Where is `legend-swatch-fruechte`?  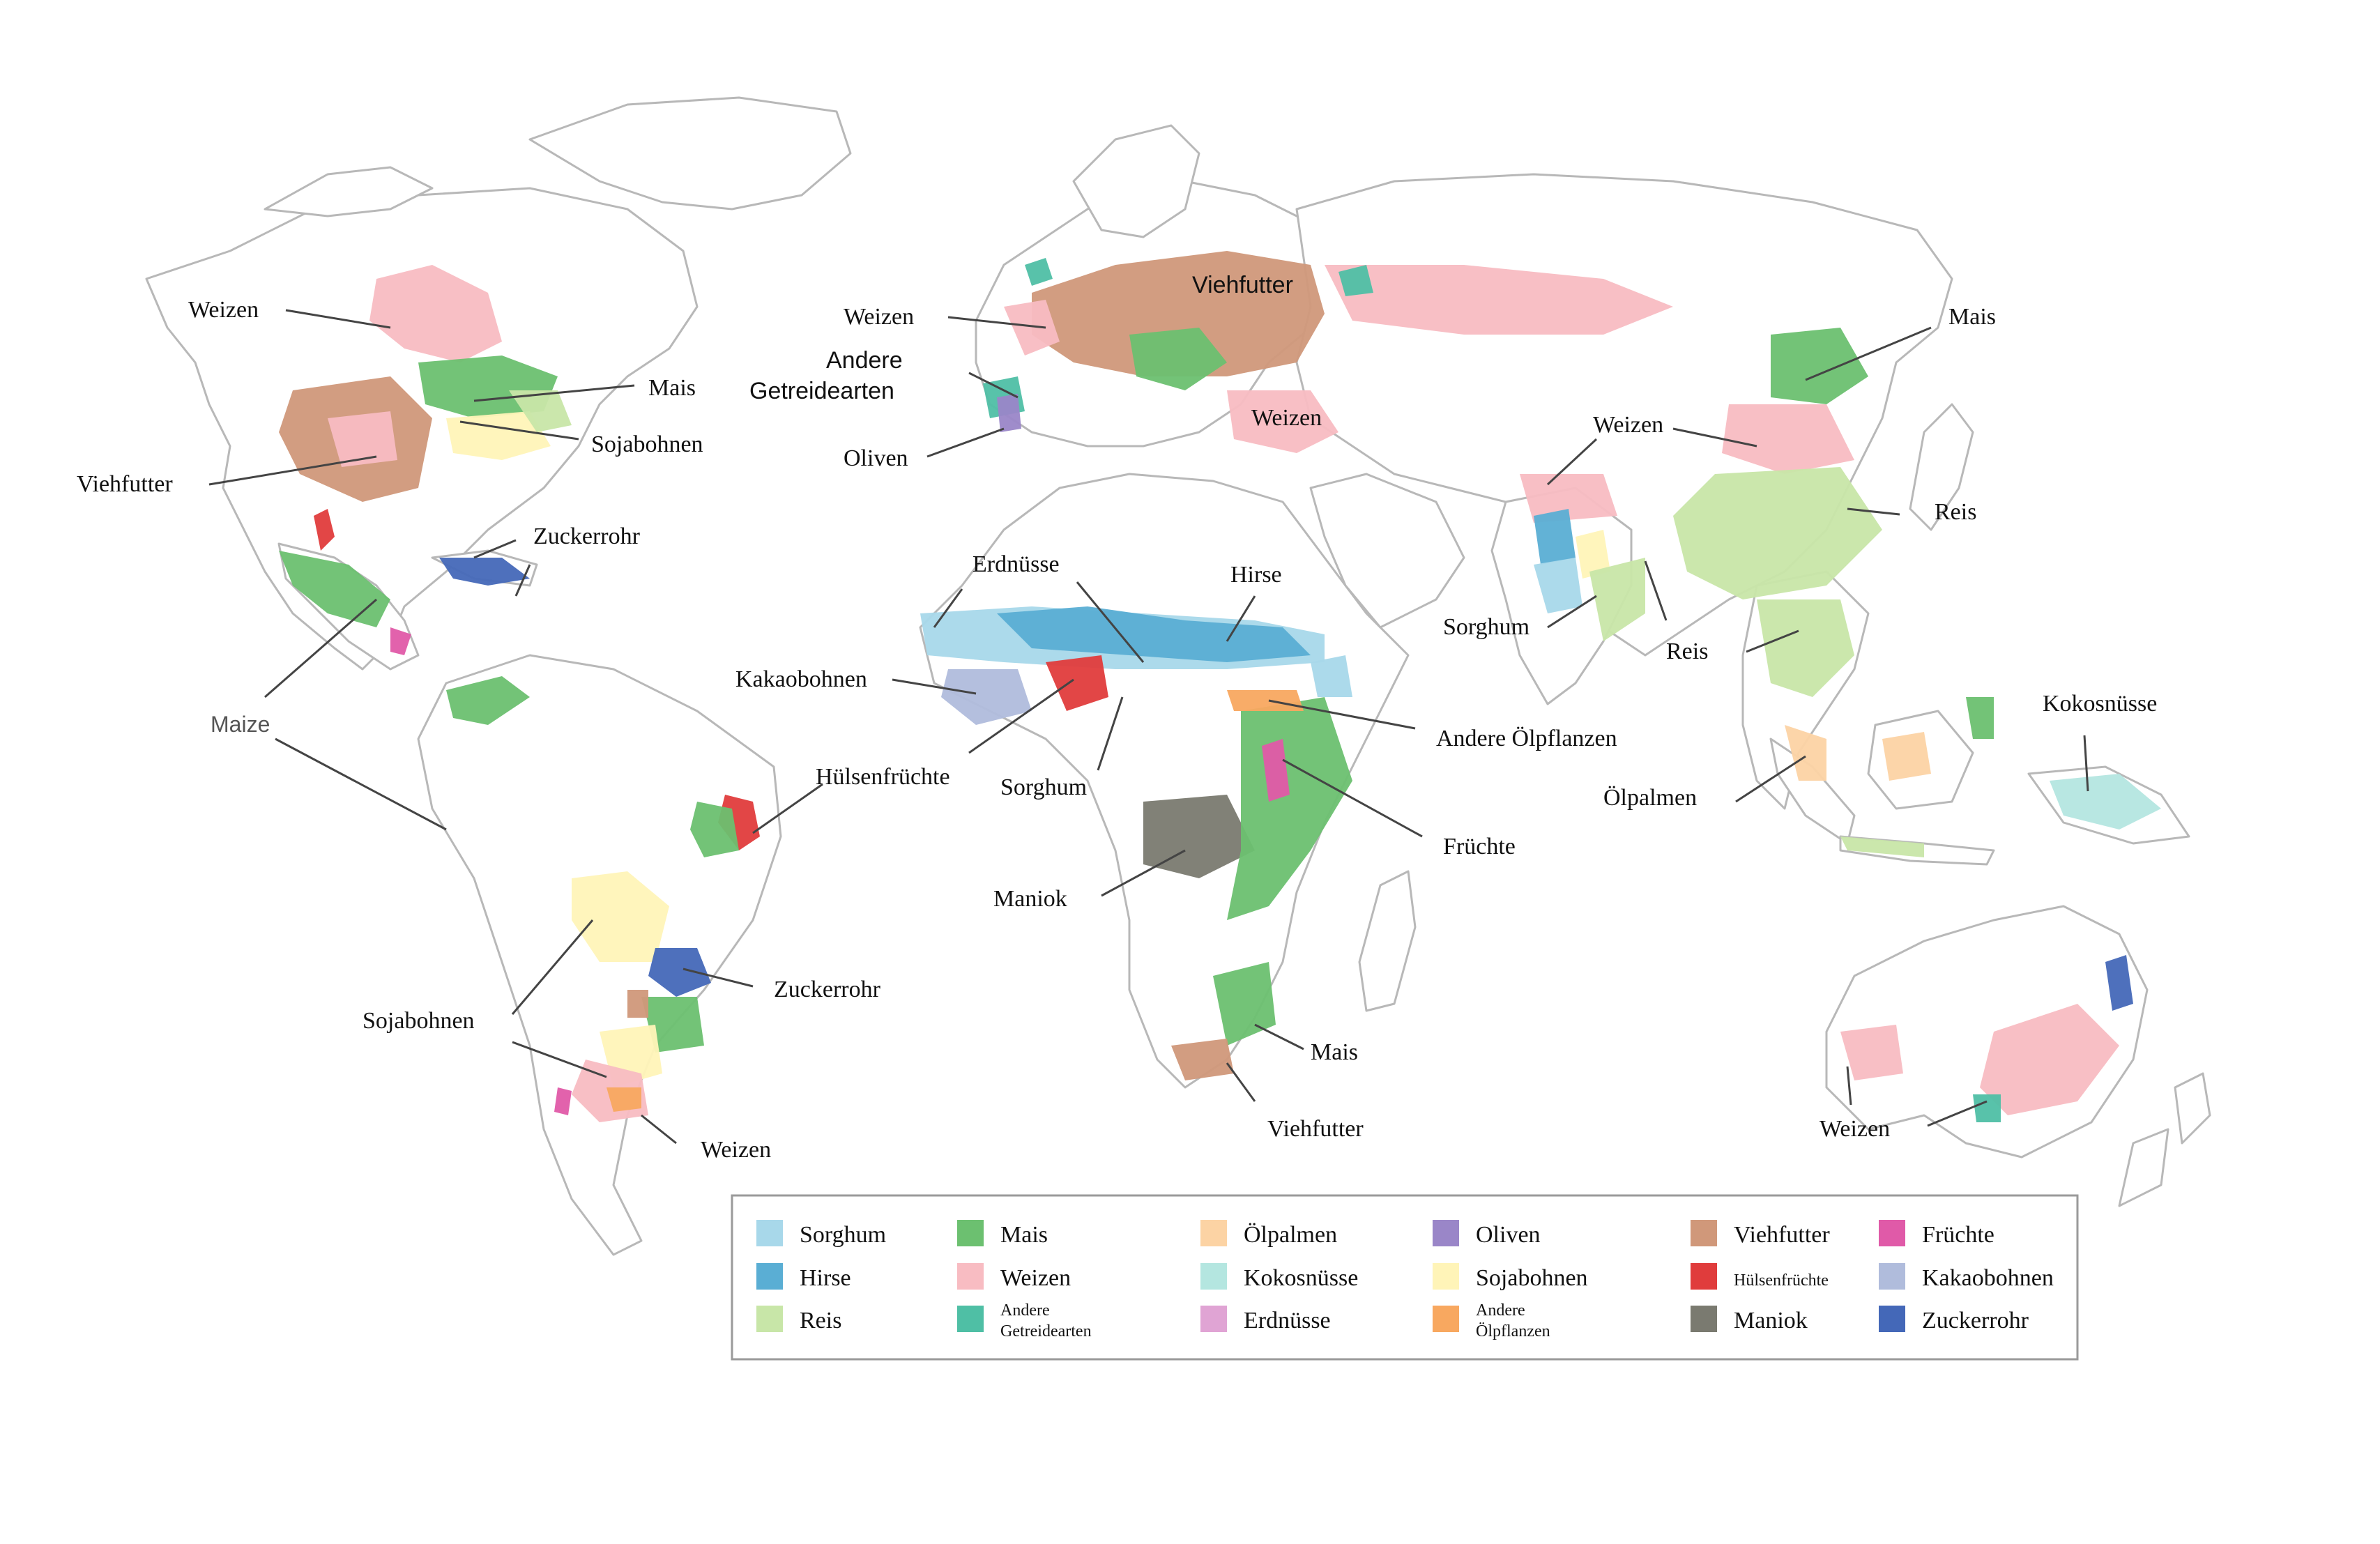
legend-swatch-fruechte is located at coordinates (1892, 1233).